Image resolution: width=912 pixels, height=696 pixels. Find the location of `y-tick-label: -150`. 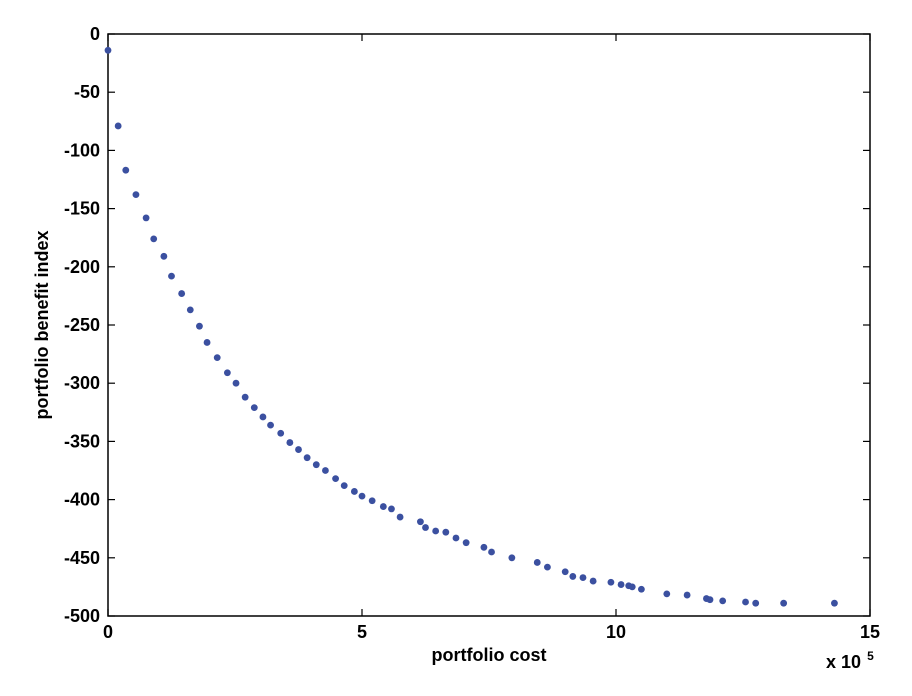

y-tick-label: -150 is located at coordinates (82, 209).